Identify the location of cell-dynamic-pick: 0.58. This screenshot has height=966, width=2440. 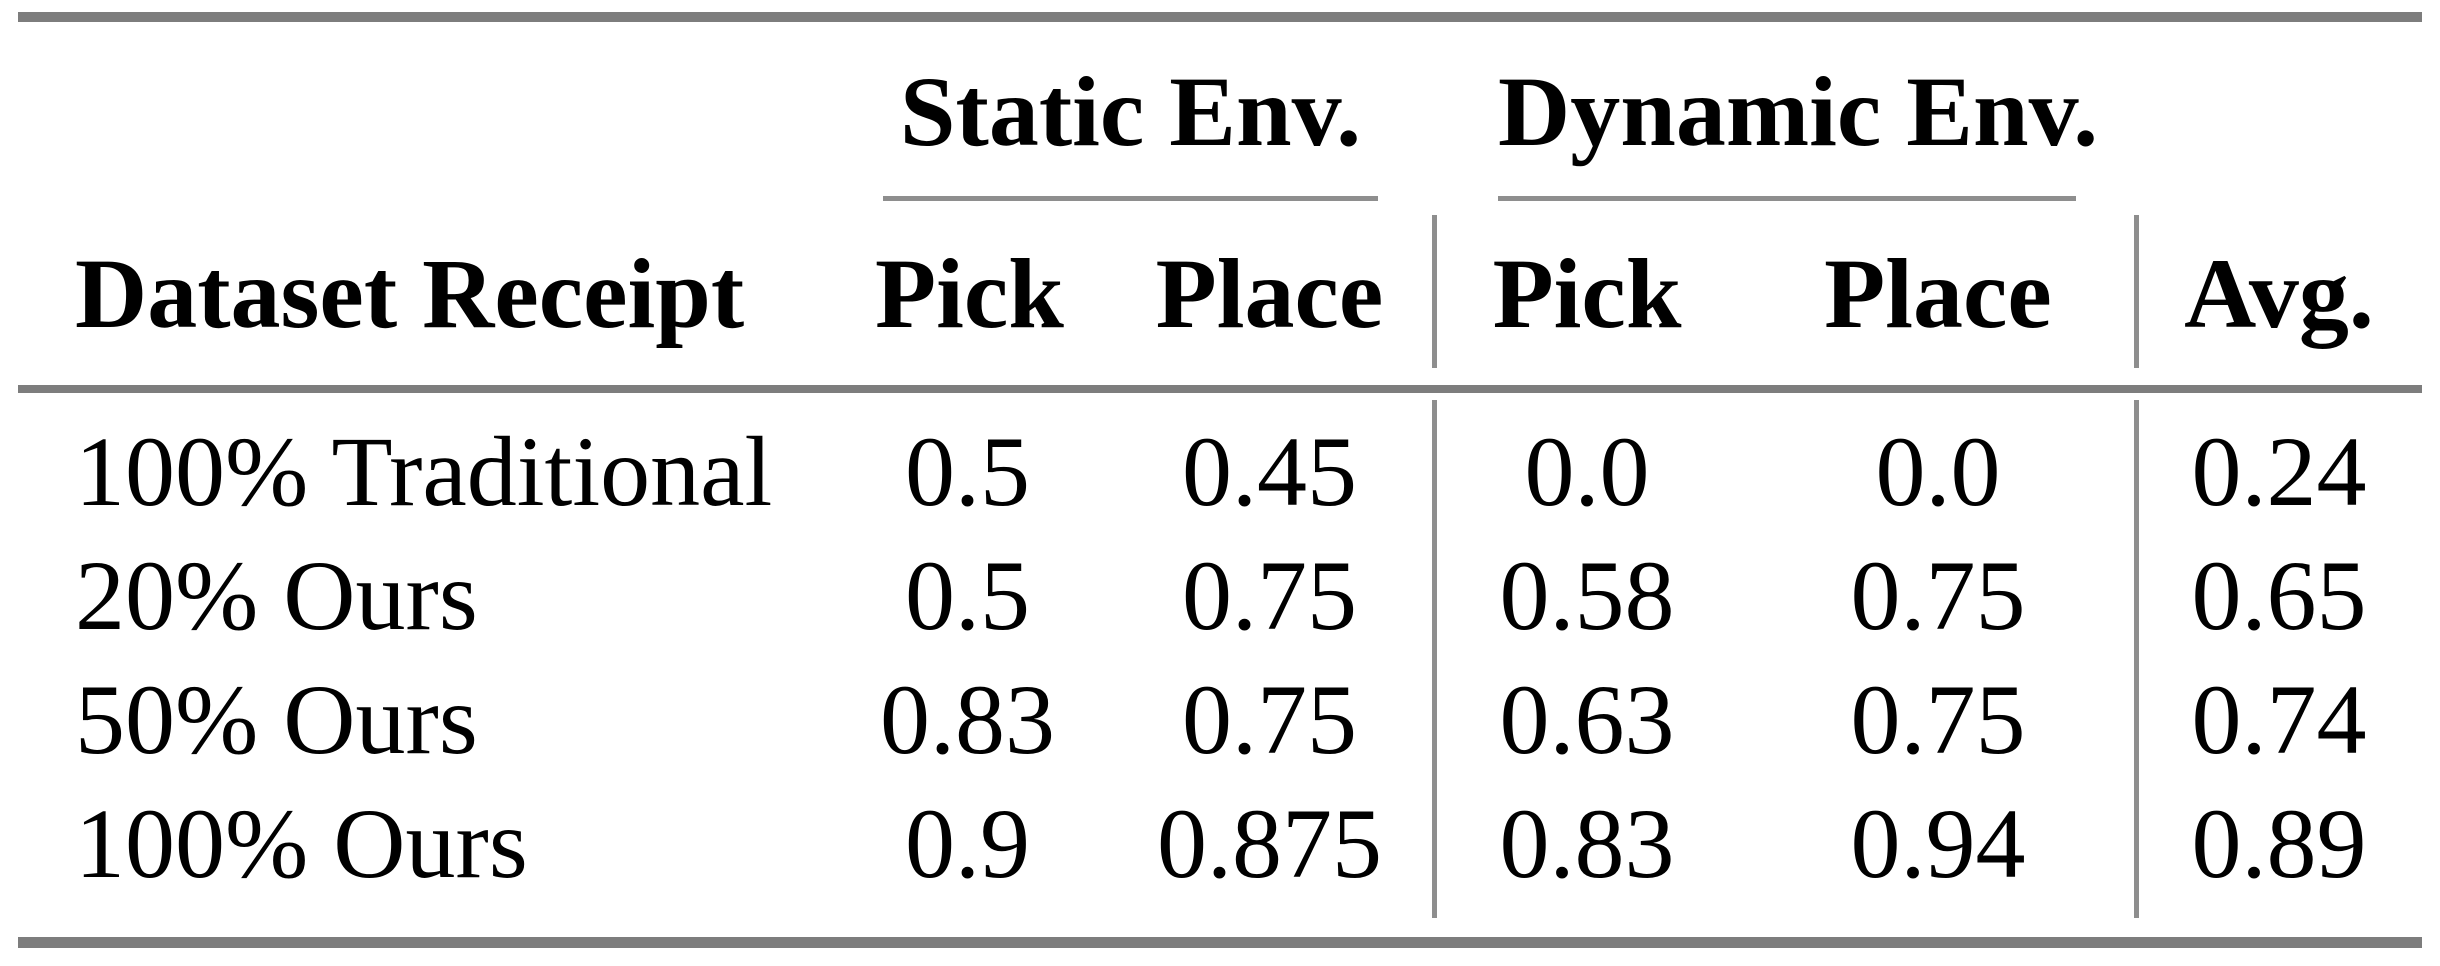
(1587, 595).